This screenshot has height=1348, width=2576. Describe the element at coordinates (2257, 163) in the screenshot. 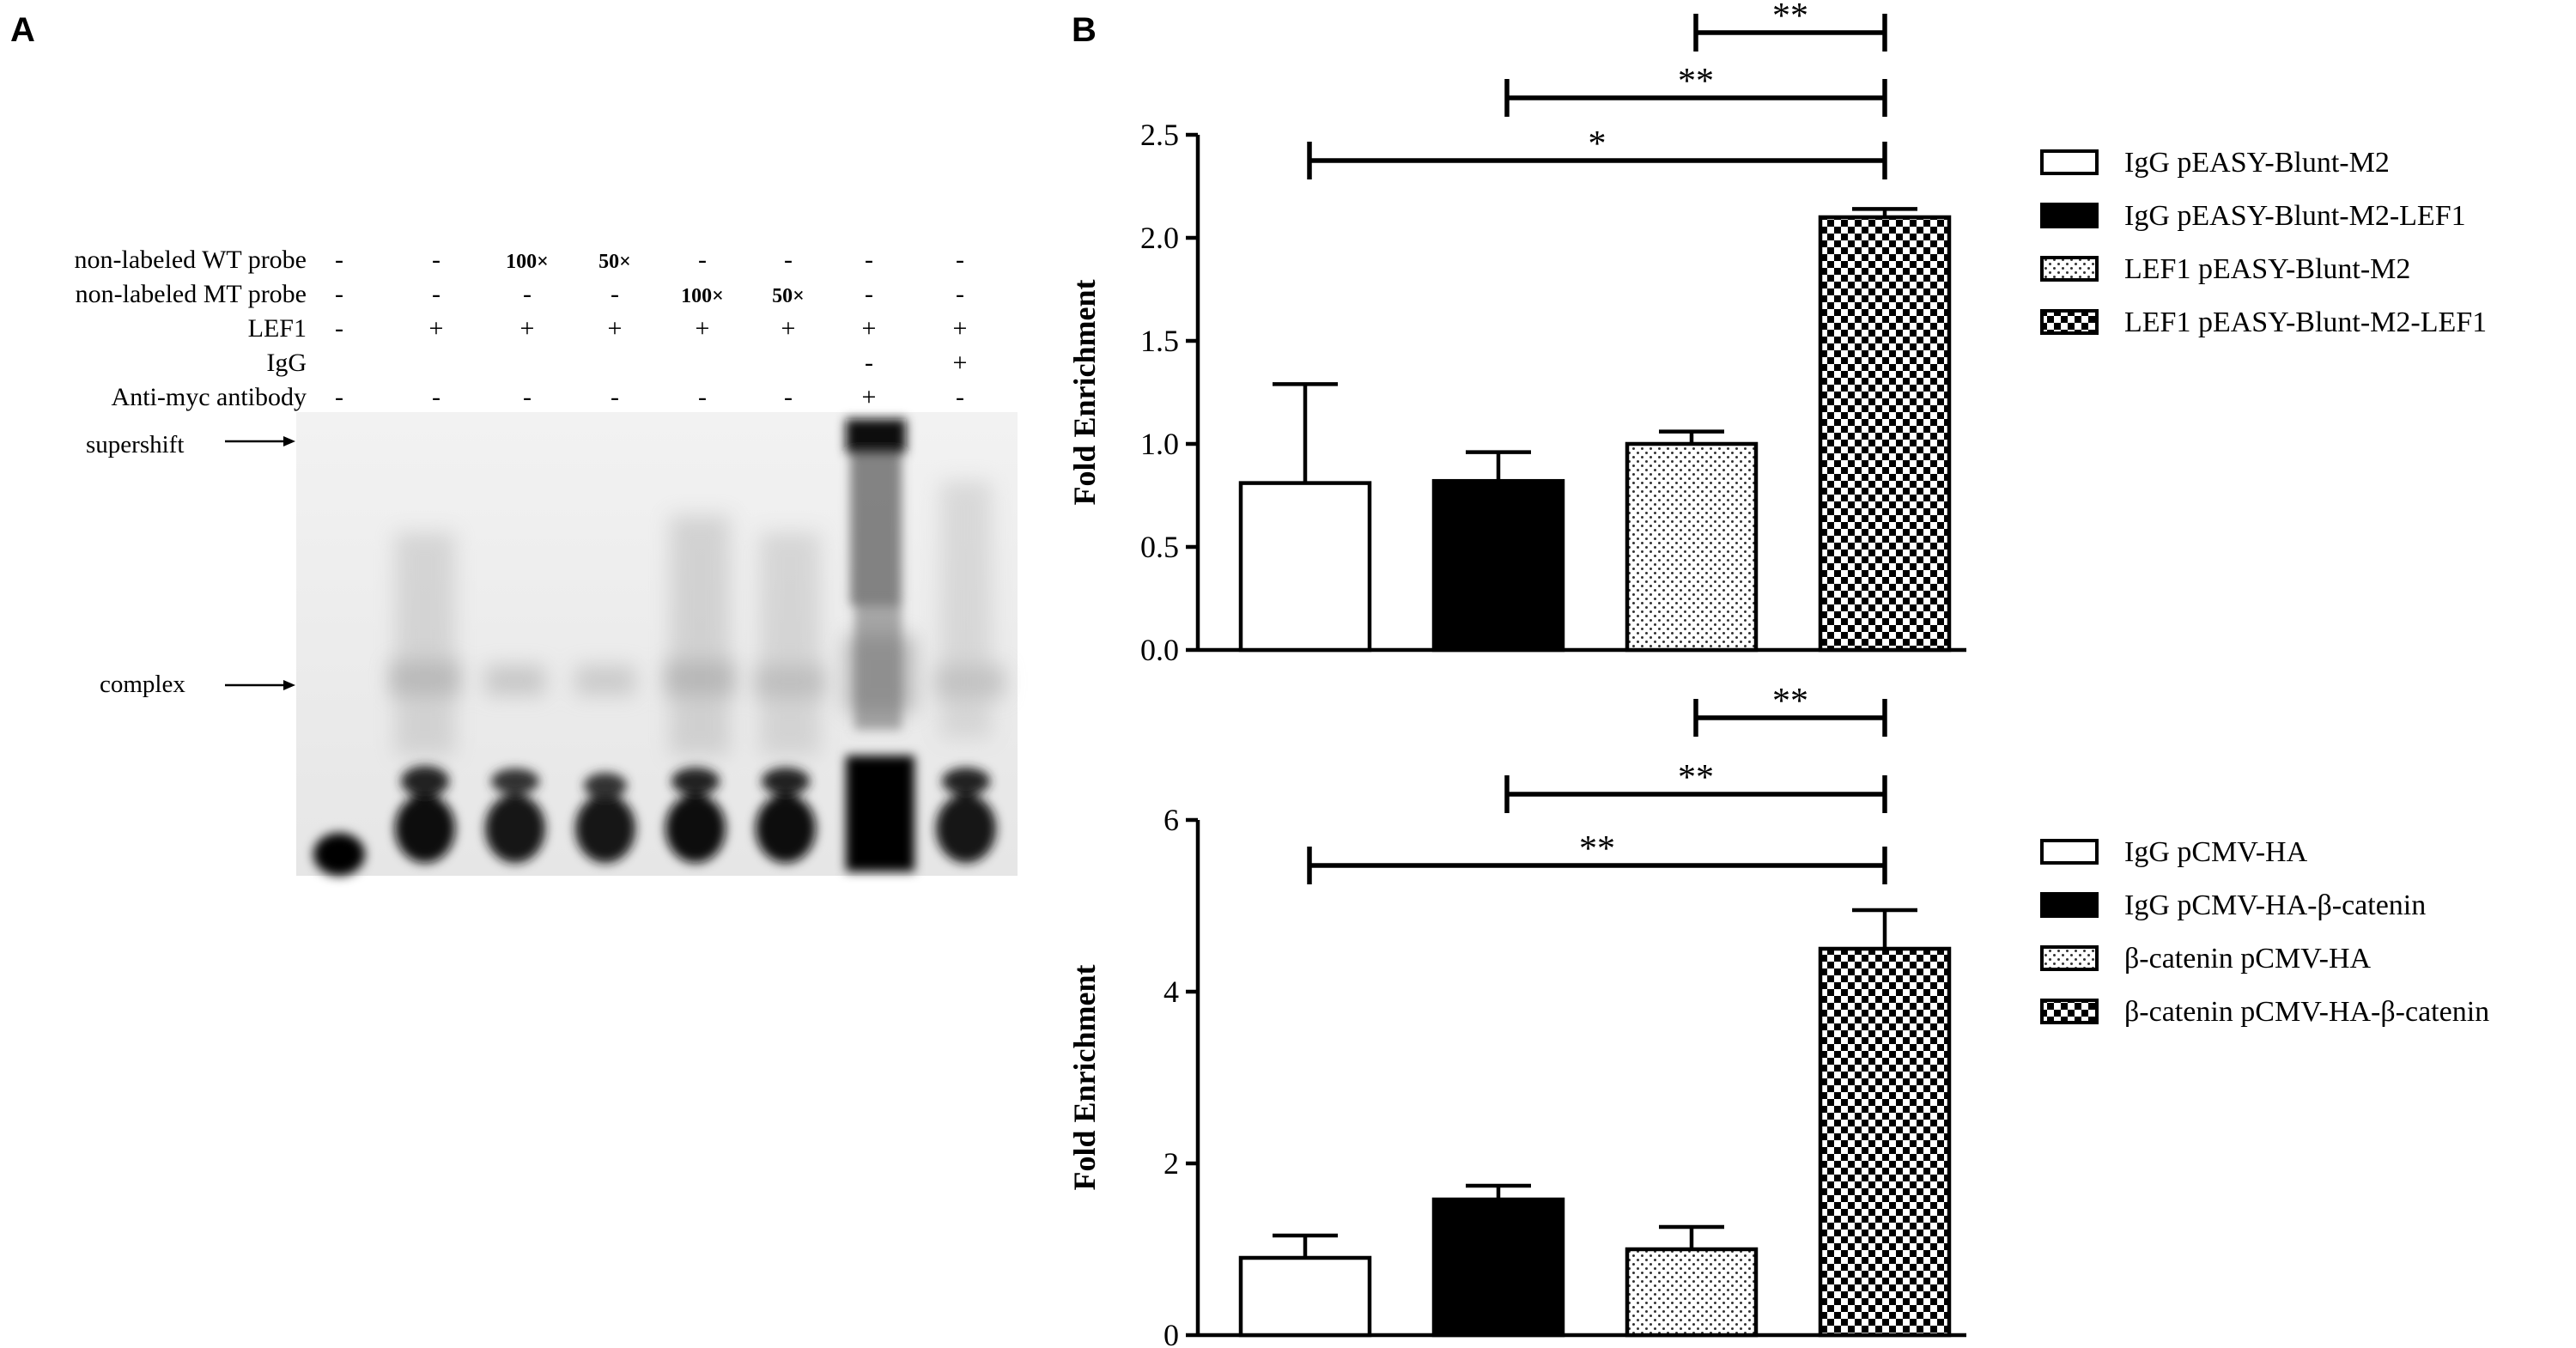

I see `legend-entry: IgG pEASY-Blunt-M2` at that location.